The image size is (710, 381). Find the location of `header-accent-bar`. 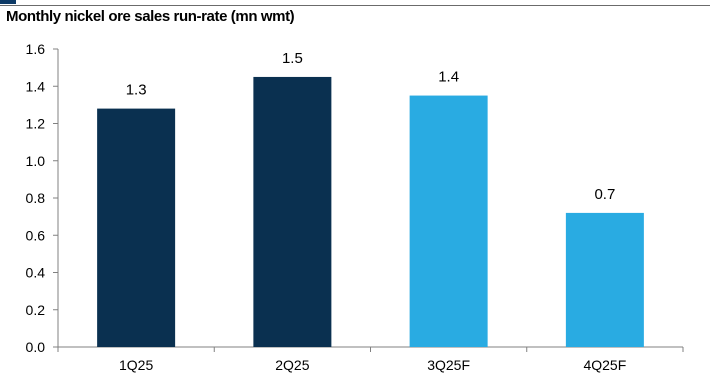

header-accent-bar is located at coordinates (8, 2).